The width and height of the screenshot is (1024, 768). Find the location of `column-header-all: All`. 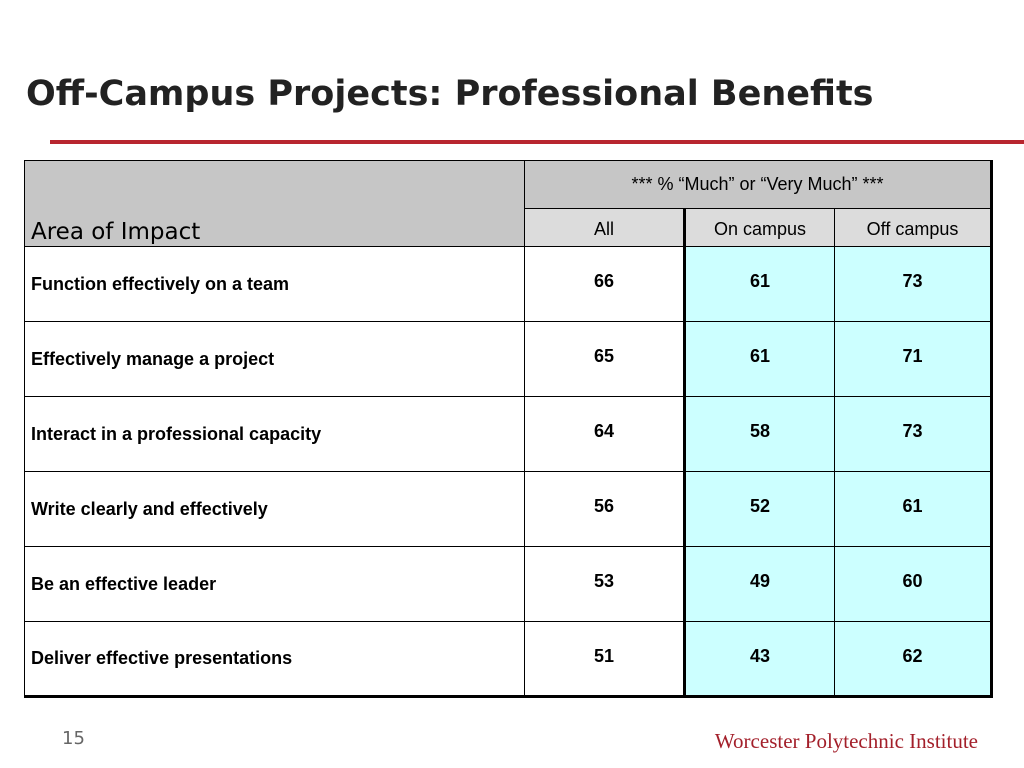

column-header-all: All is located at coordinates (604, 227).